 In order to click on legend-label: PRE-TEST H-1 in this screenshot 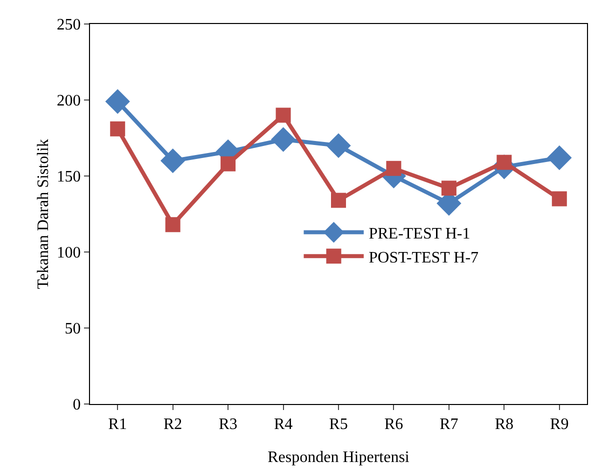, I will do `click(419, 234)`.